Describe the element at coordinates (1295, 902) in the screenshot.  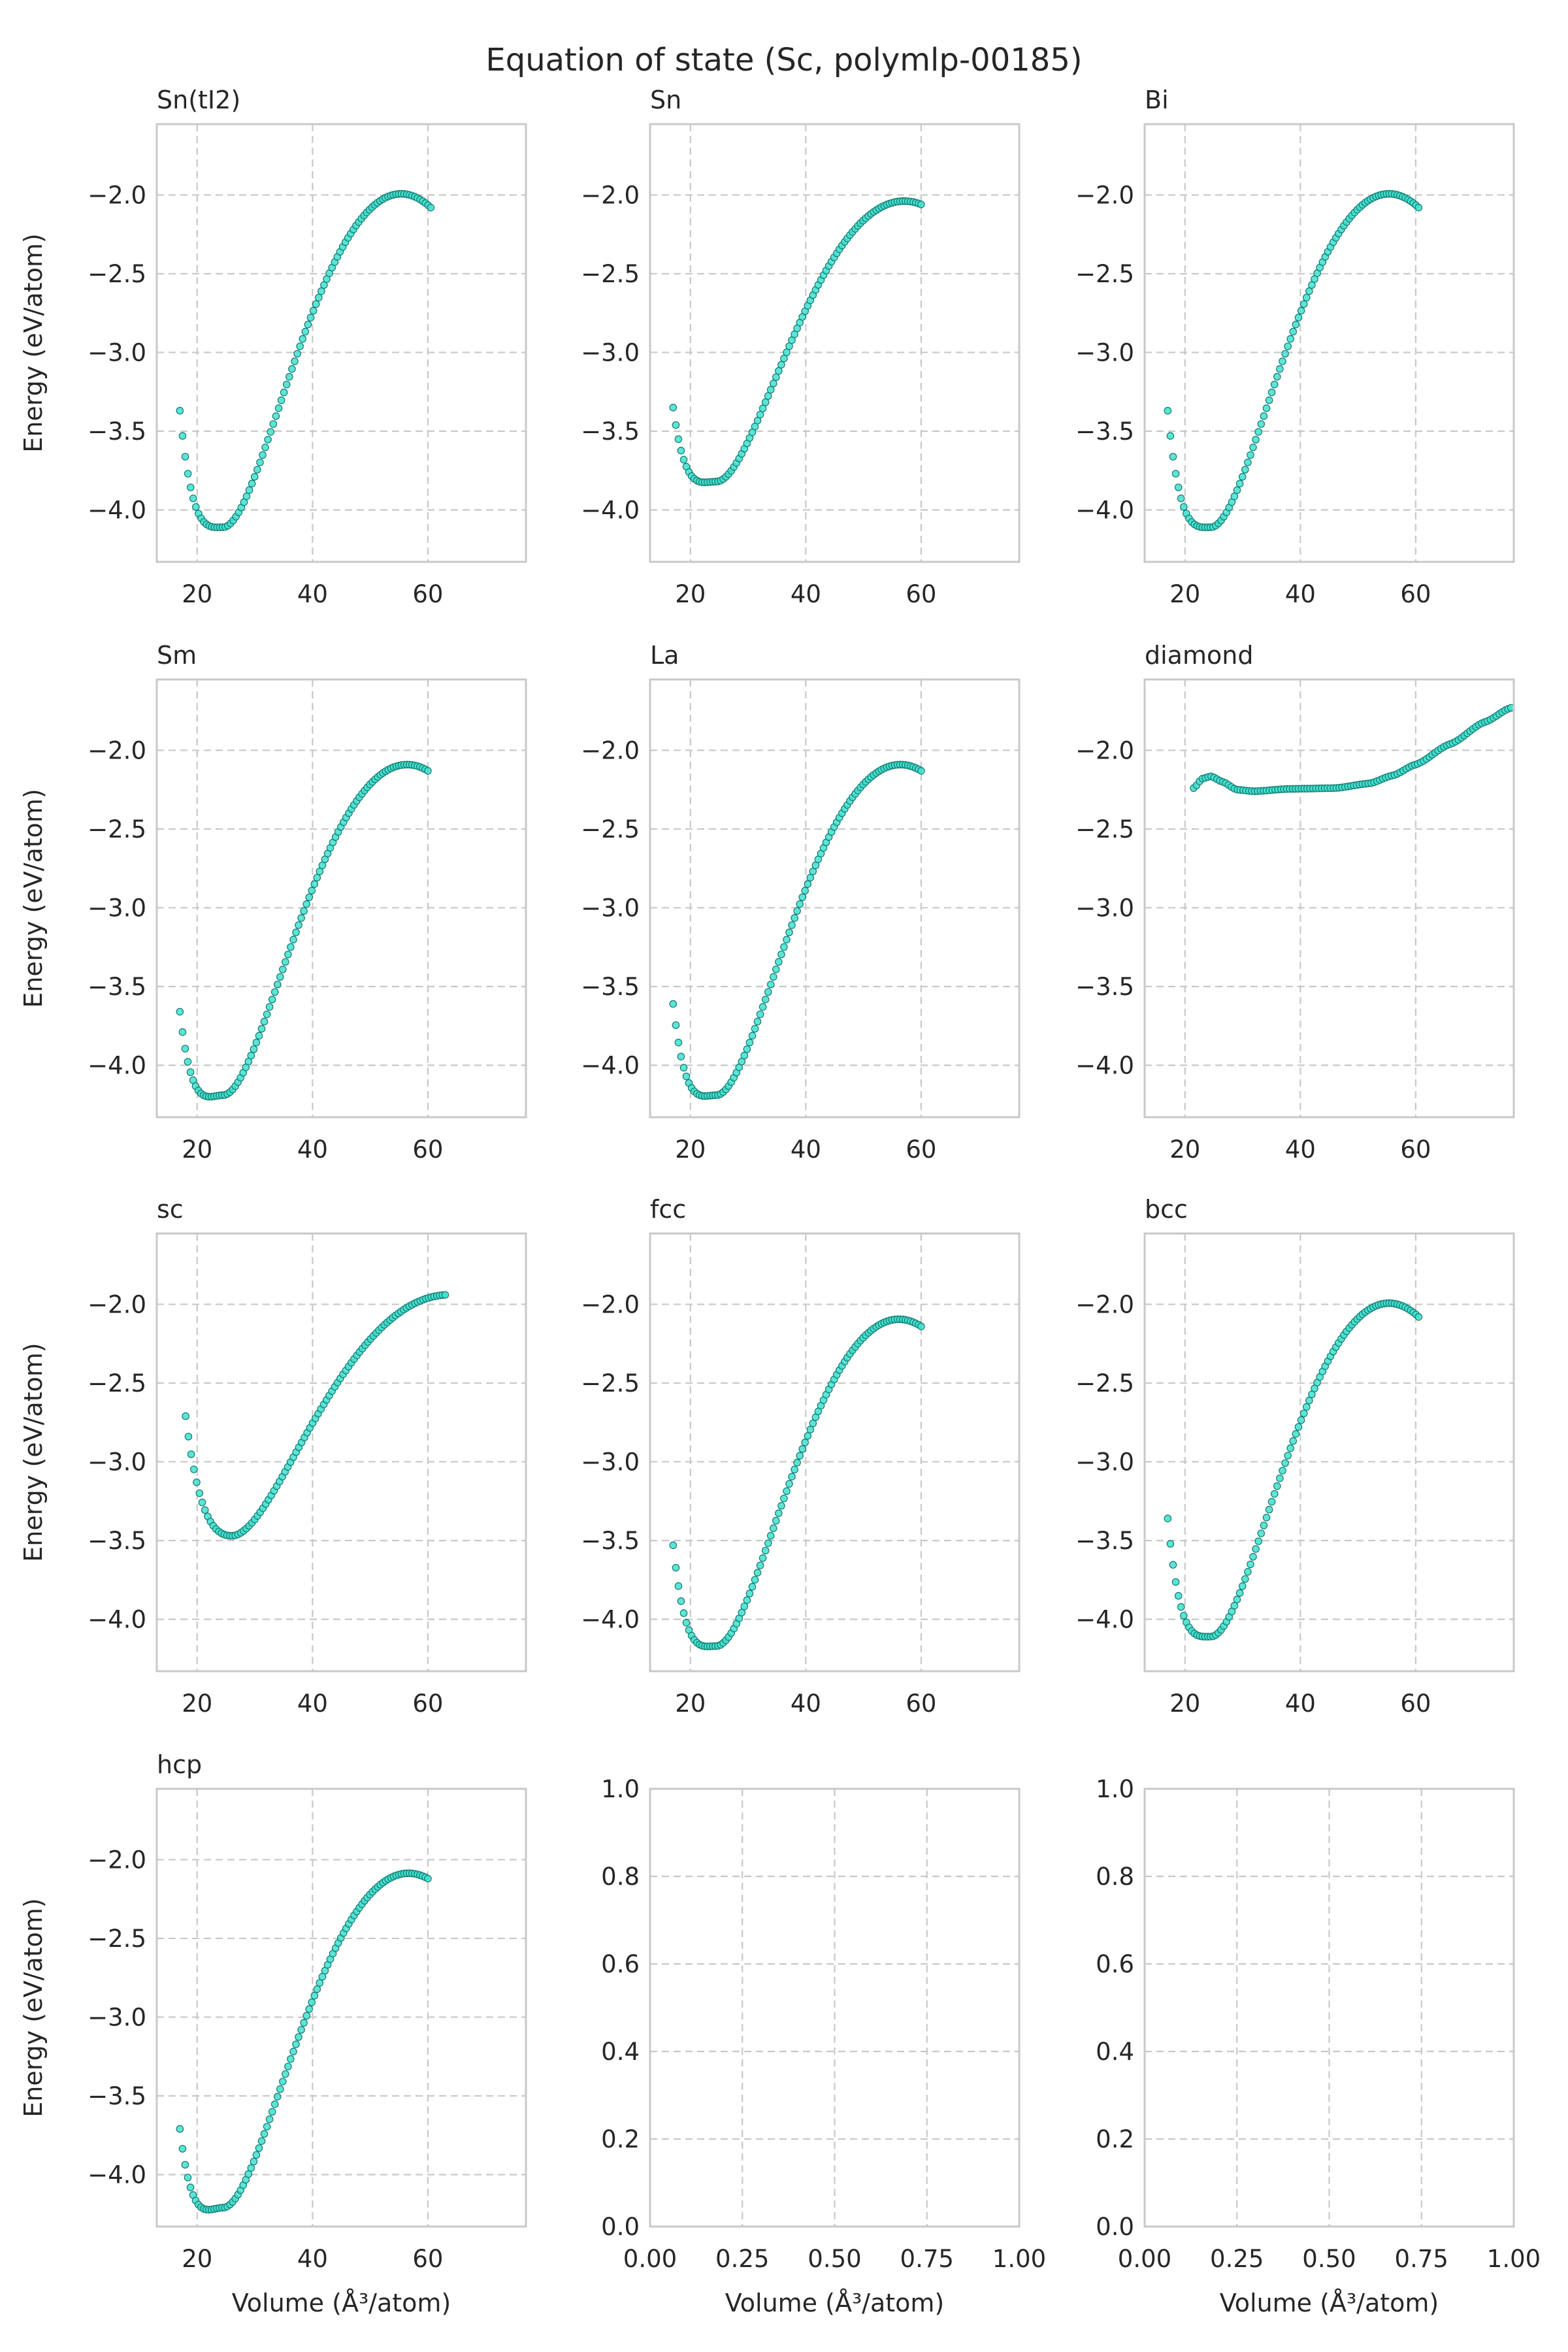
I see `subplot-diamond: 20 40 60 −2.0 −2.5 −3.0 −3.5 −4.0 diamond` at that location.